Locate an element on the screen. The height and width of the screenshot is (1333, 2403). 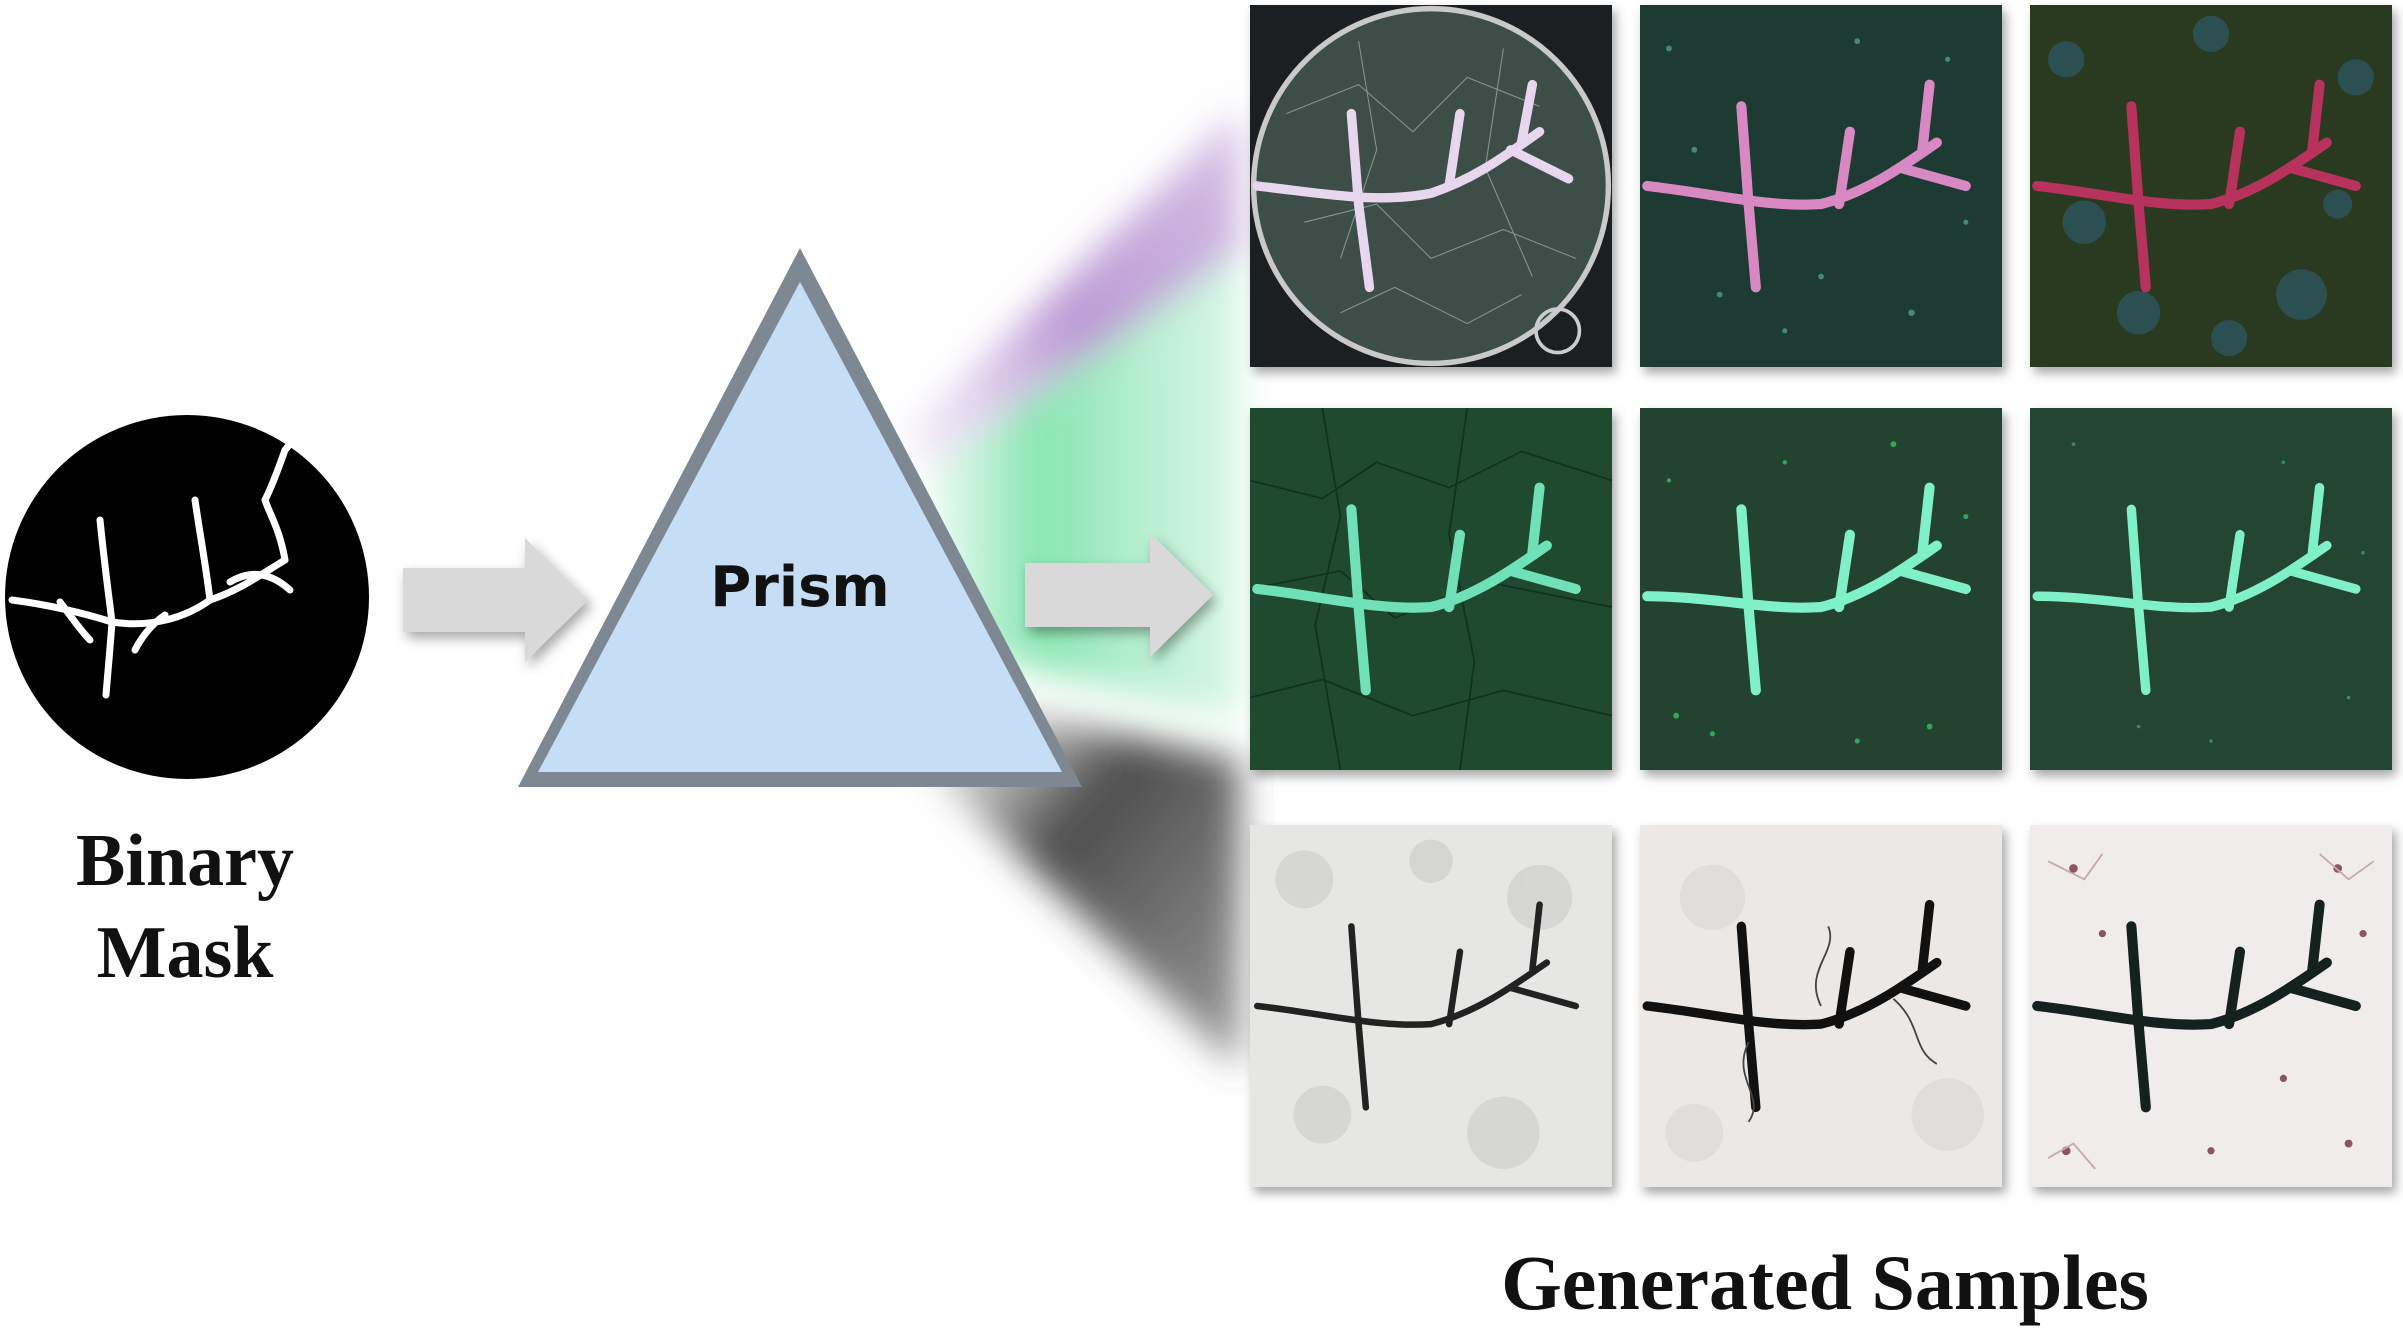
sample-tile-r3c1 is located at coordinates (1431, 1006).